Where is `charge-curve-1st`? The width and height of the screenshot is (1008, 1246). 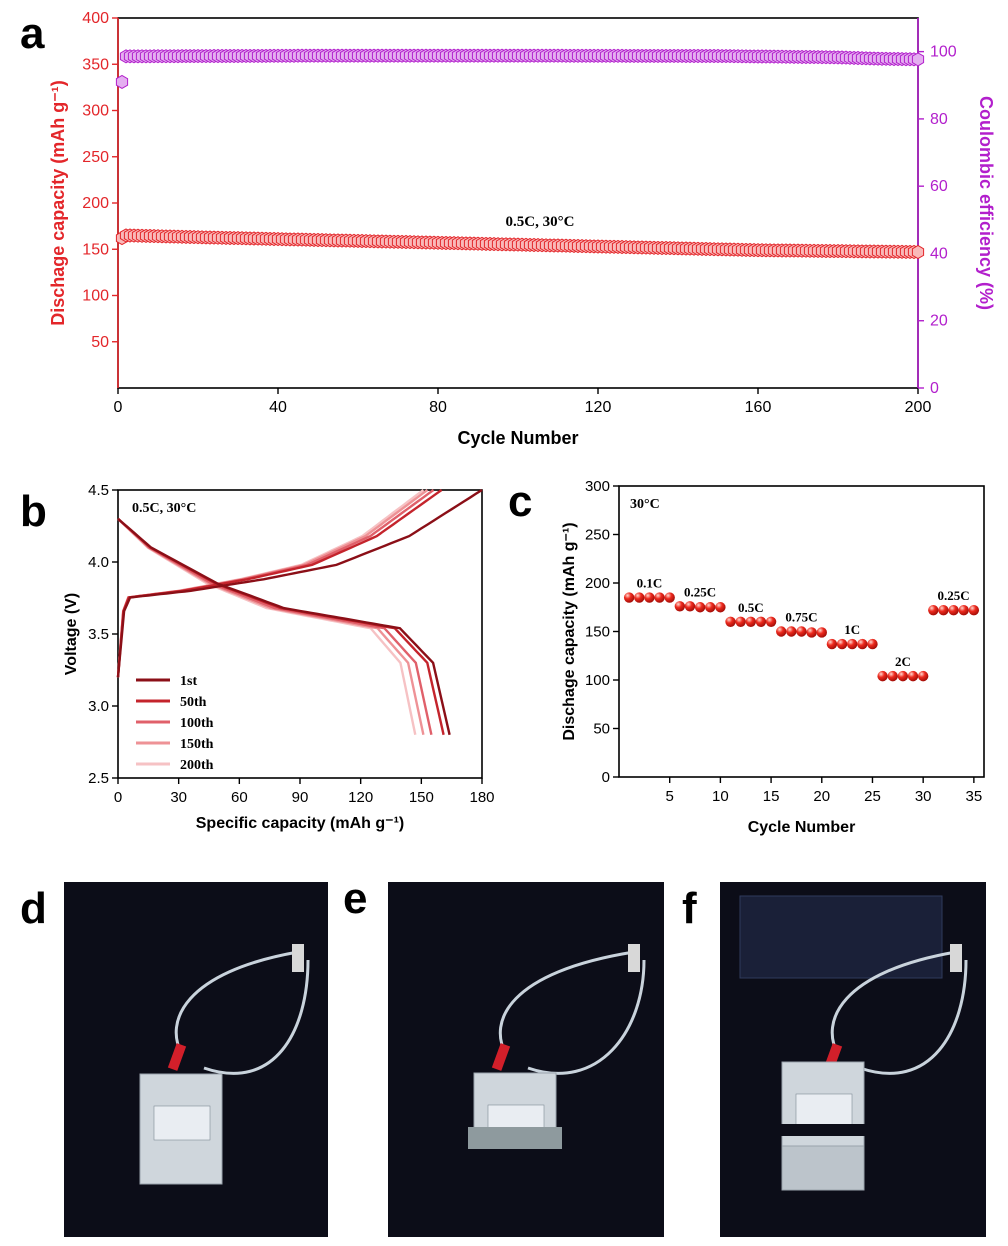 charge-curve-1st is located at coordinates (299, 583).